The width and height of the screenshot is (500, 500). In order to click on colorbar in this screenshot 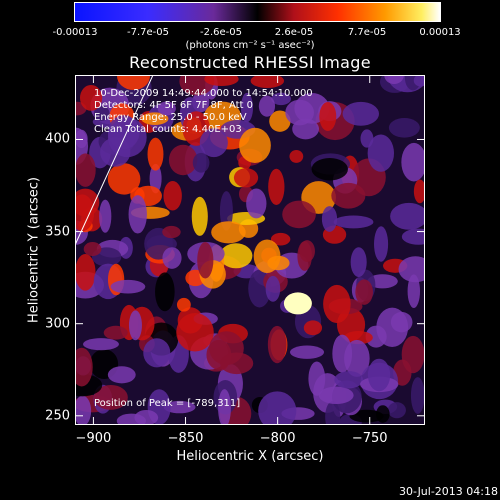, I will do `click(257, 12)`.